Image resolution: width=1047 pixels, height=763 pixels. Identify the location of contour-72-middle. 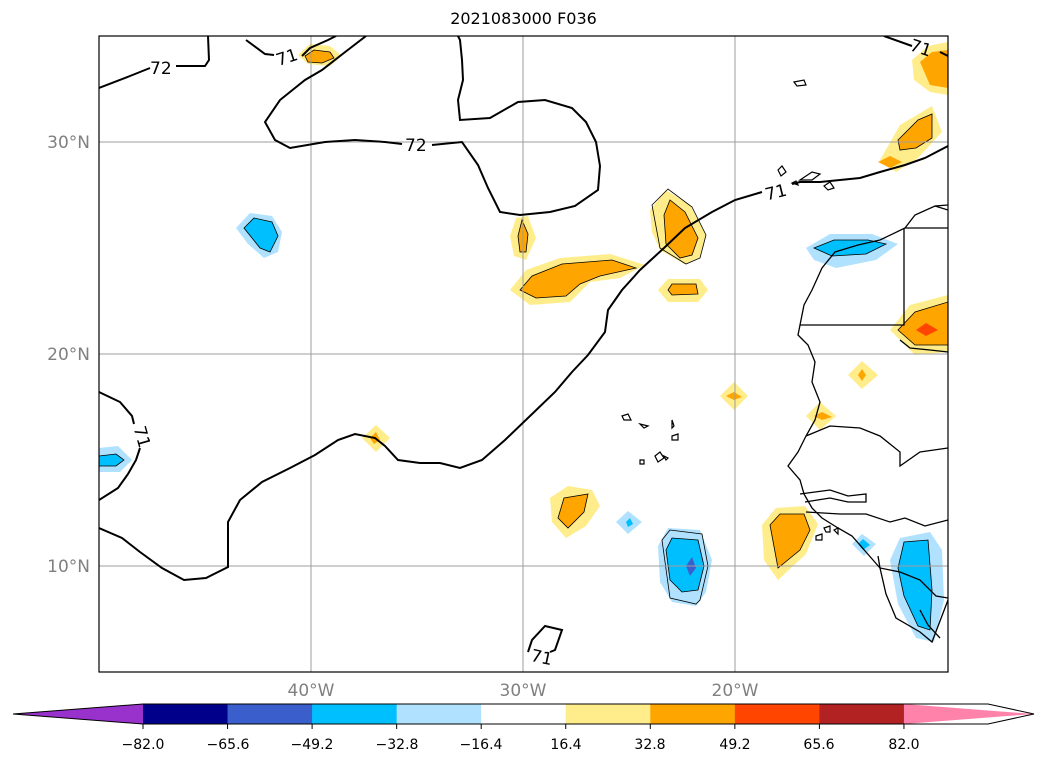
(432, 126).